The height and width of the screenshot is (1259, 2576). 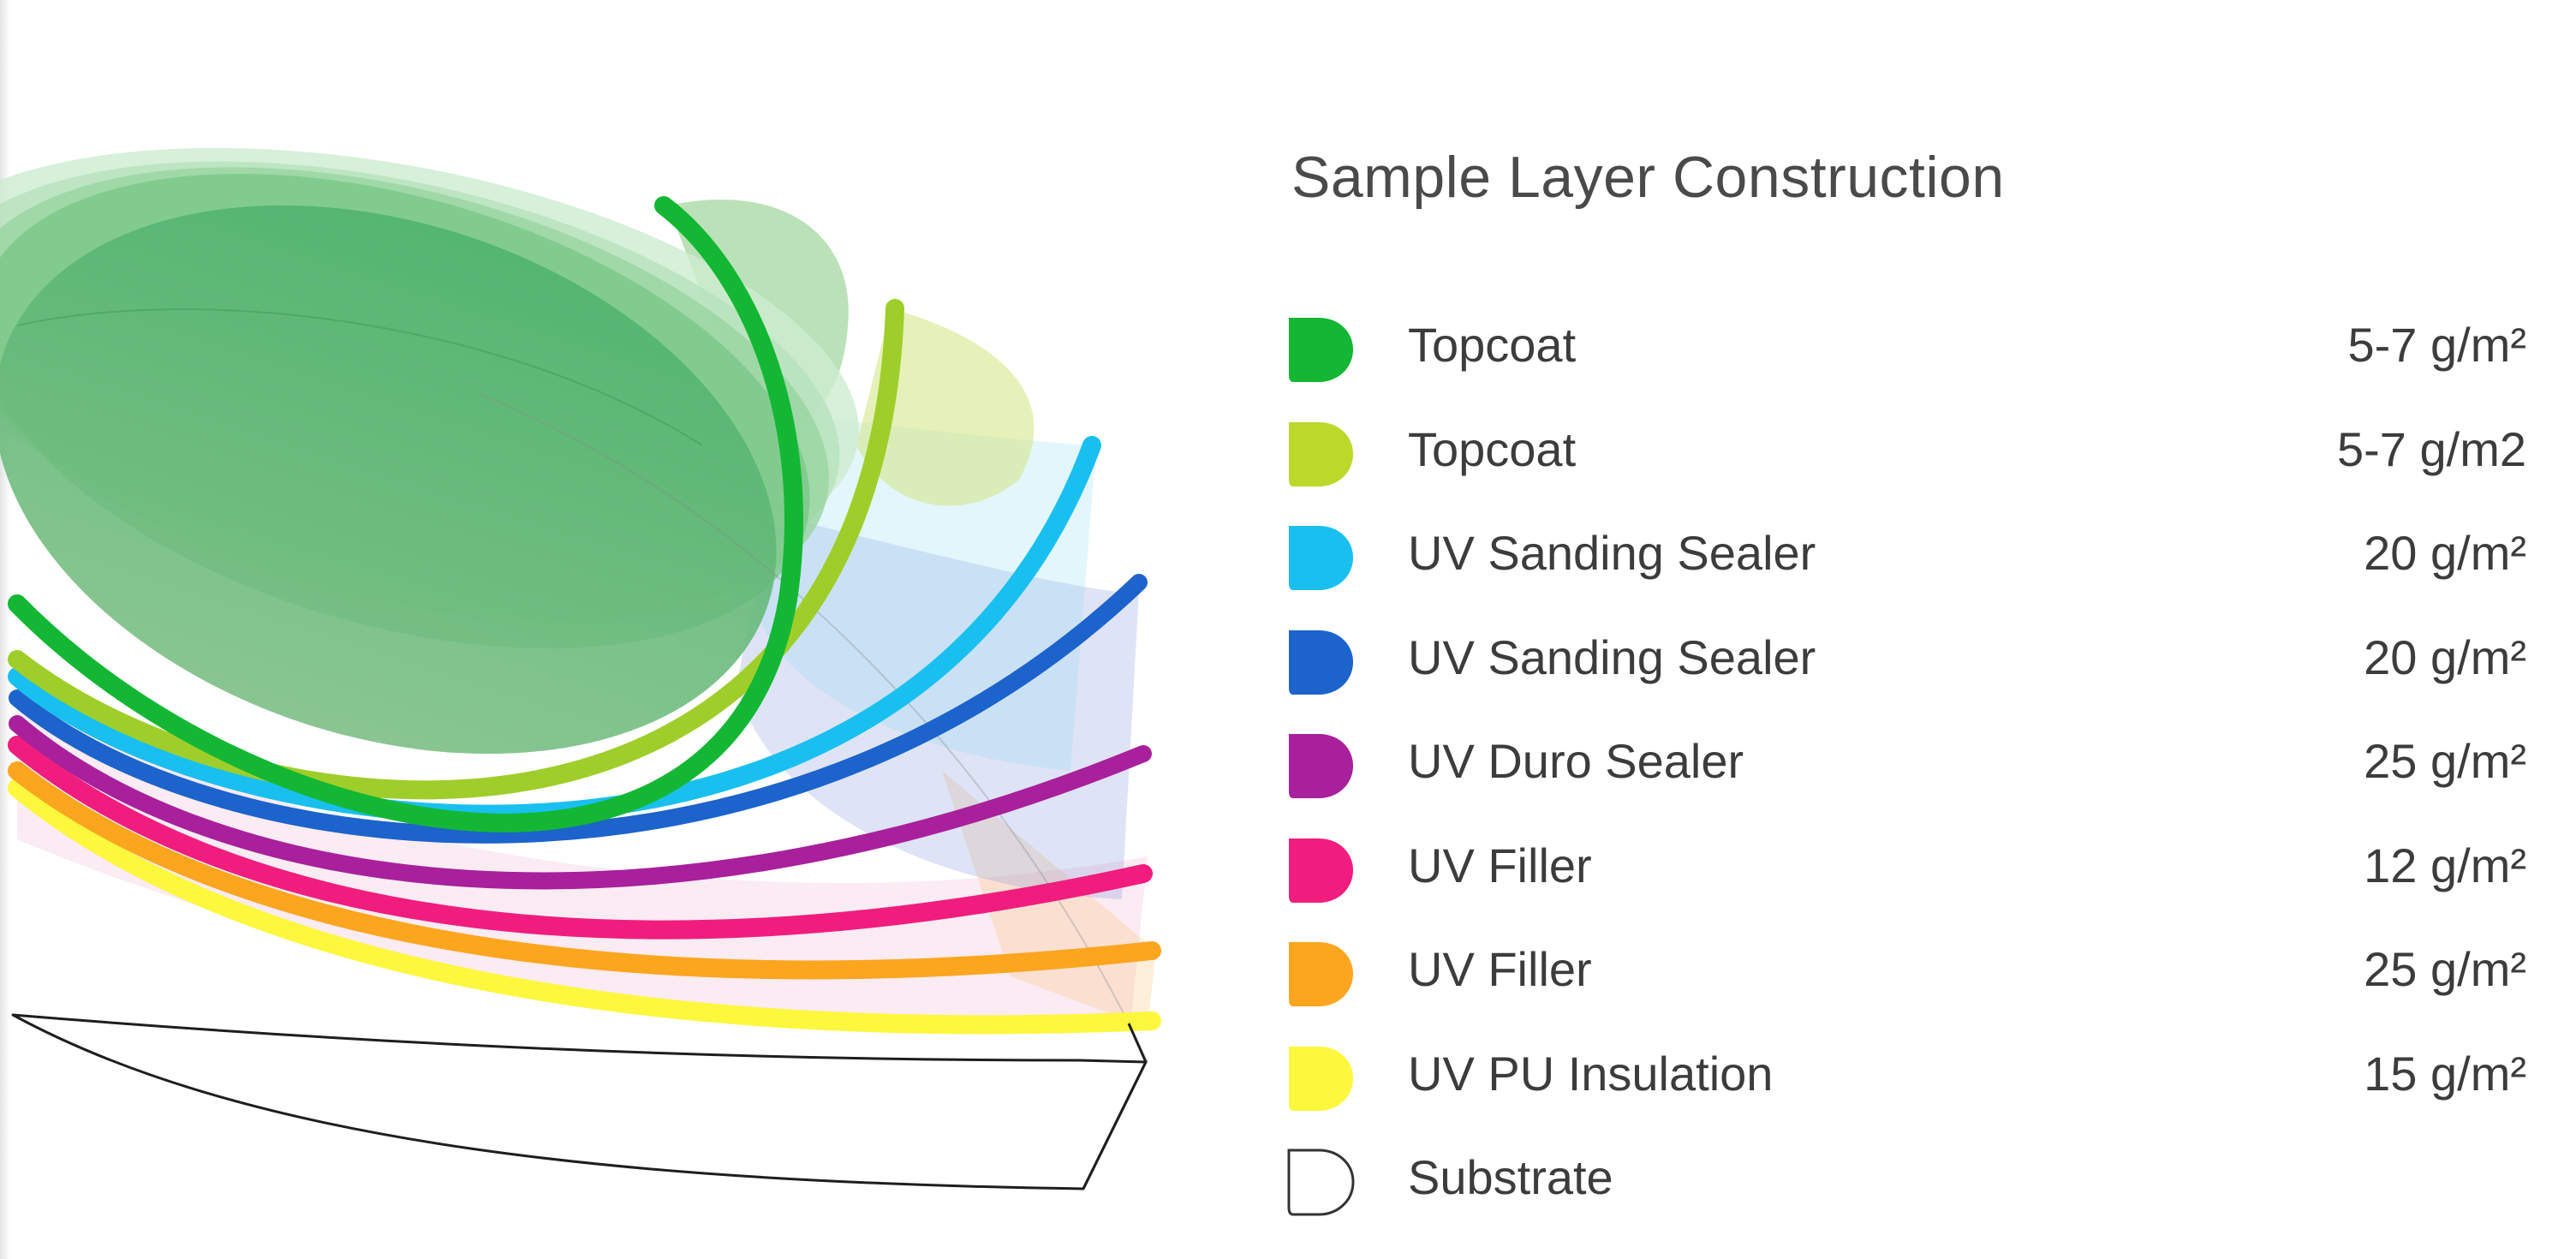 I want to click on sheet-shade-blue, so click(x=938, y=706).